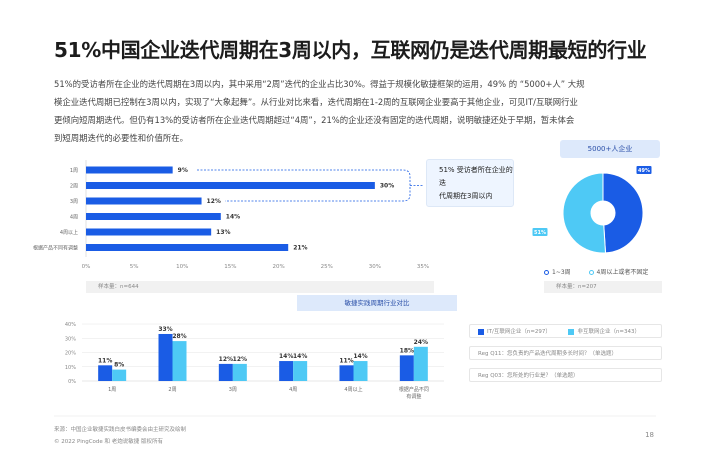 This screenshot has height=455, width=710. What do you see at coordinates (182, 267) in the screenshot?
I see `h-tick-label: 10%` at bounding box center [182, 267].